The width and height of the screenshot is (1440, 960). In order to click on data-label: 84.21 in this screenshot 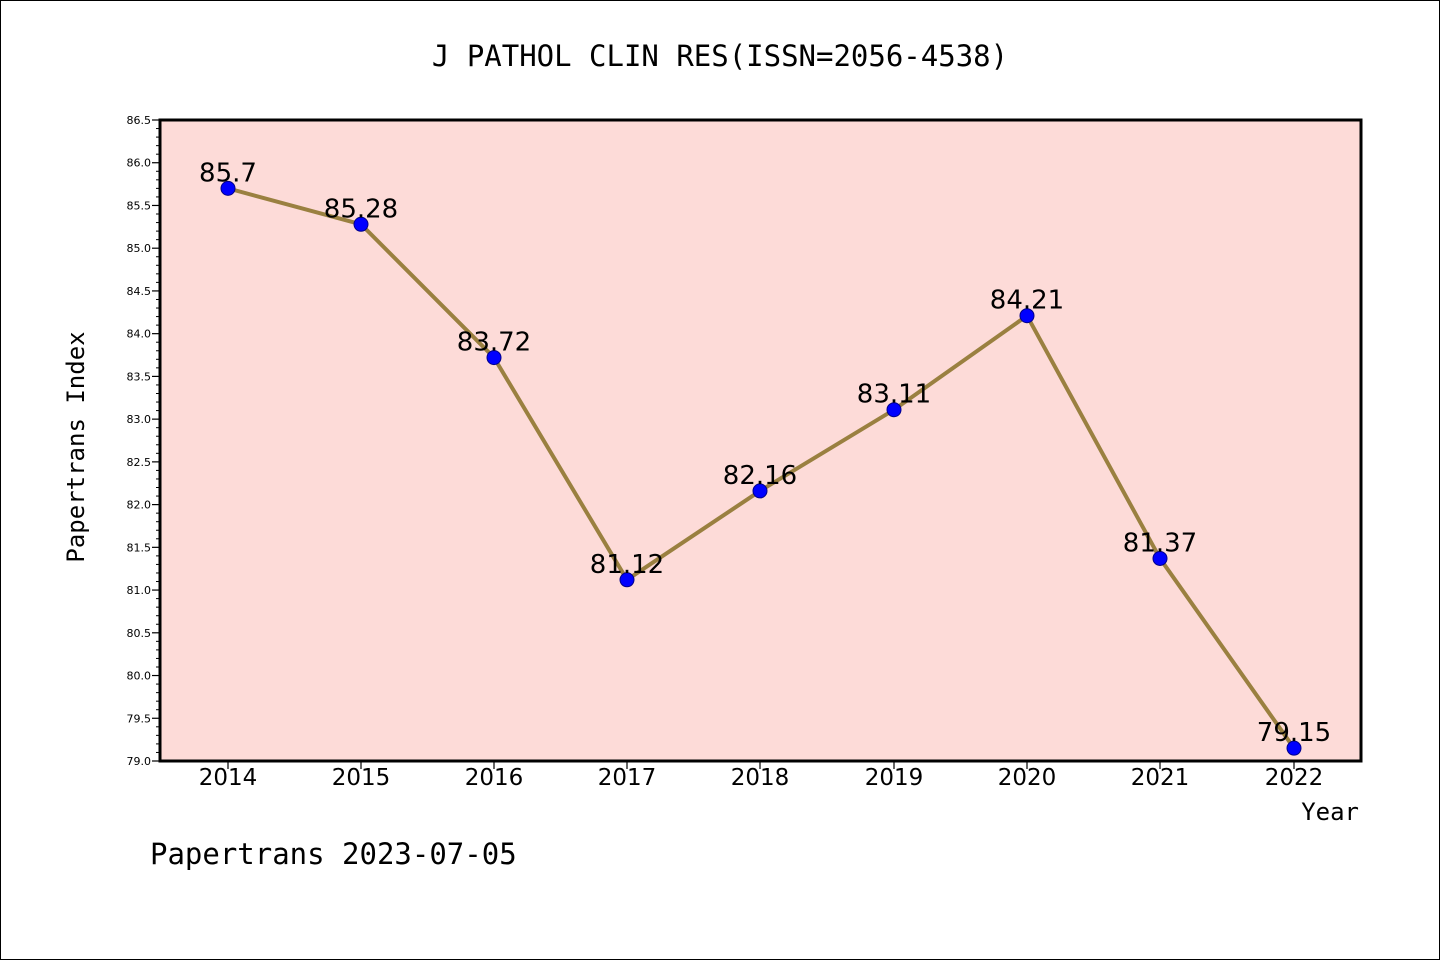, I will do `click(1027, 301)`.